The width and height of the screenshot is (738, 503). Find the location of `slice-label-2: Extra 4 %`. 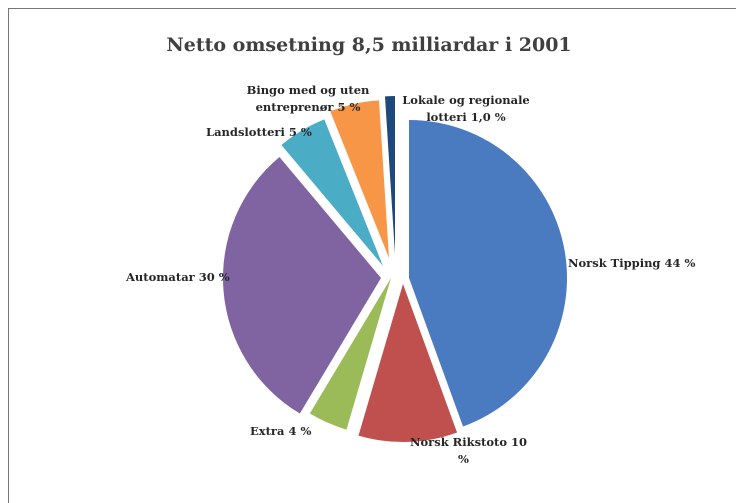

slice-label-2: Extra 4 % is located at coordinates (280, 431).